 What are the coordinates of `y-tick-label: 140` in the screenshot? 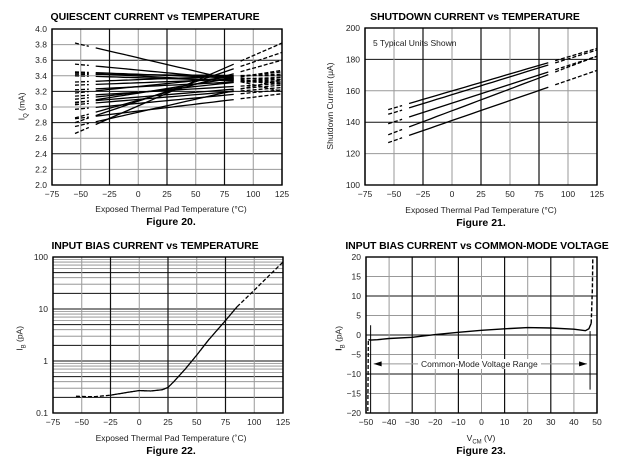 It's located at (353, 122).